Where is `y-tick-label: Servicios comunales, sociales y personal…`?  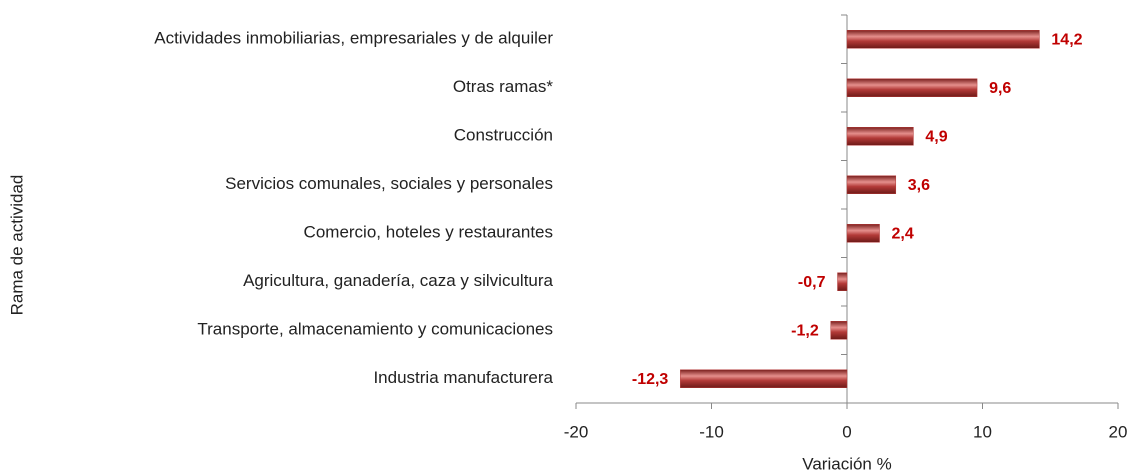 y-tick-label: Servicios comunales, sociales y personal… is located at coordinates (389, 183).